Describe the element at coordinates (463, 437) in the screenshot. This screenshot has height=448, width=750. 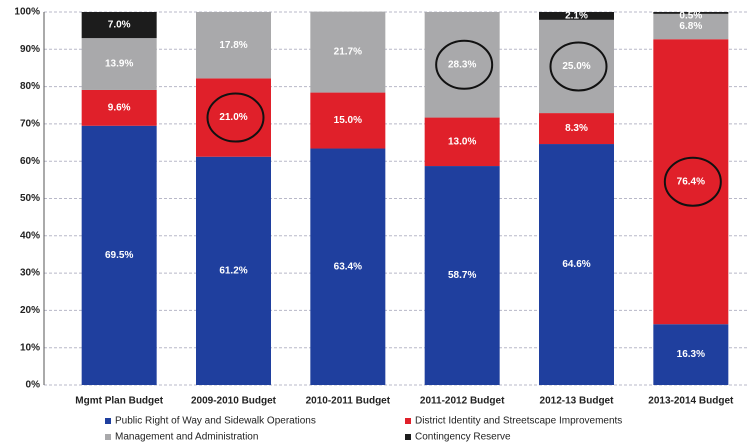
I see `legend-label: Contingency Reserve` at that location.